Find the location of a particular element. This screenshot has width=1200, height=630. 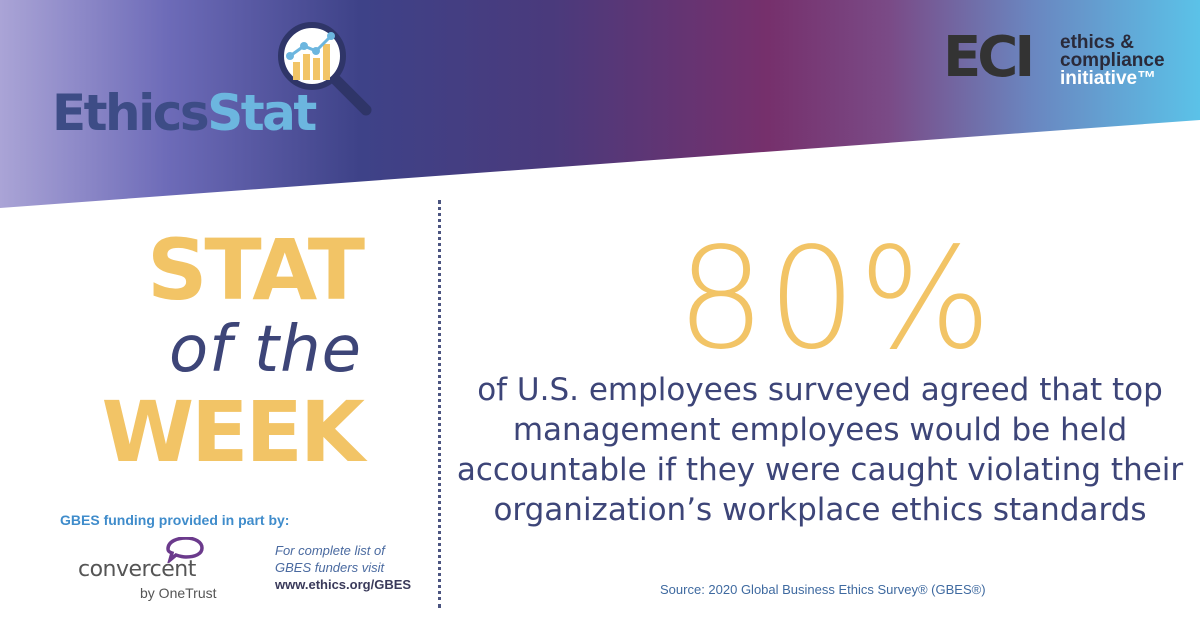

sponsor-byline: by OneTrust is located at coordinates (178, 593).